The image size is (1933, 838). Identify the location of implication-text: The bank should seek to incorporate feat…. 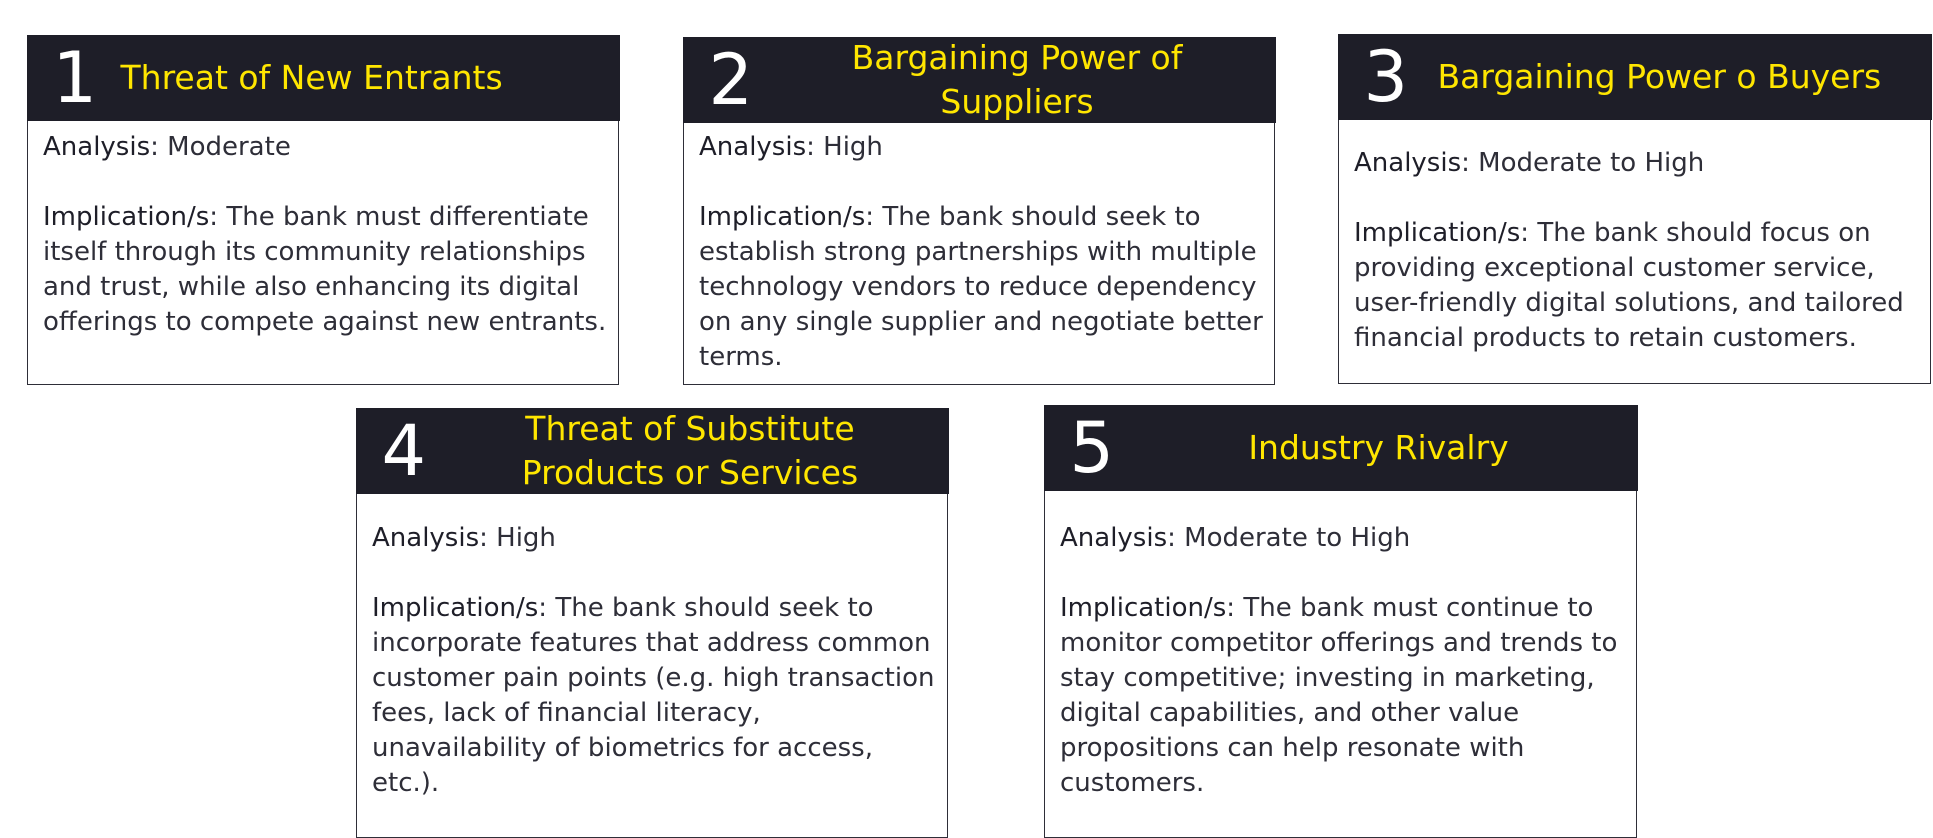
(653, 695).